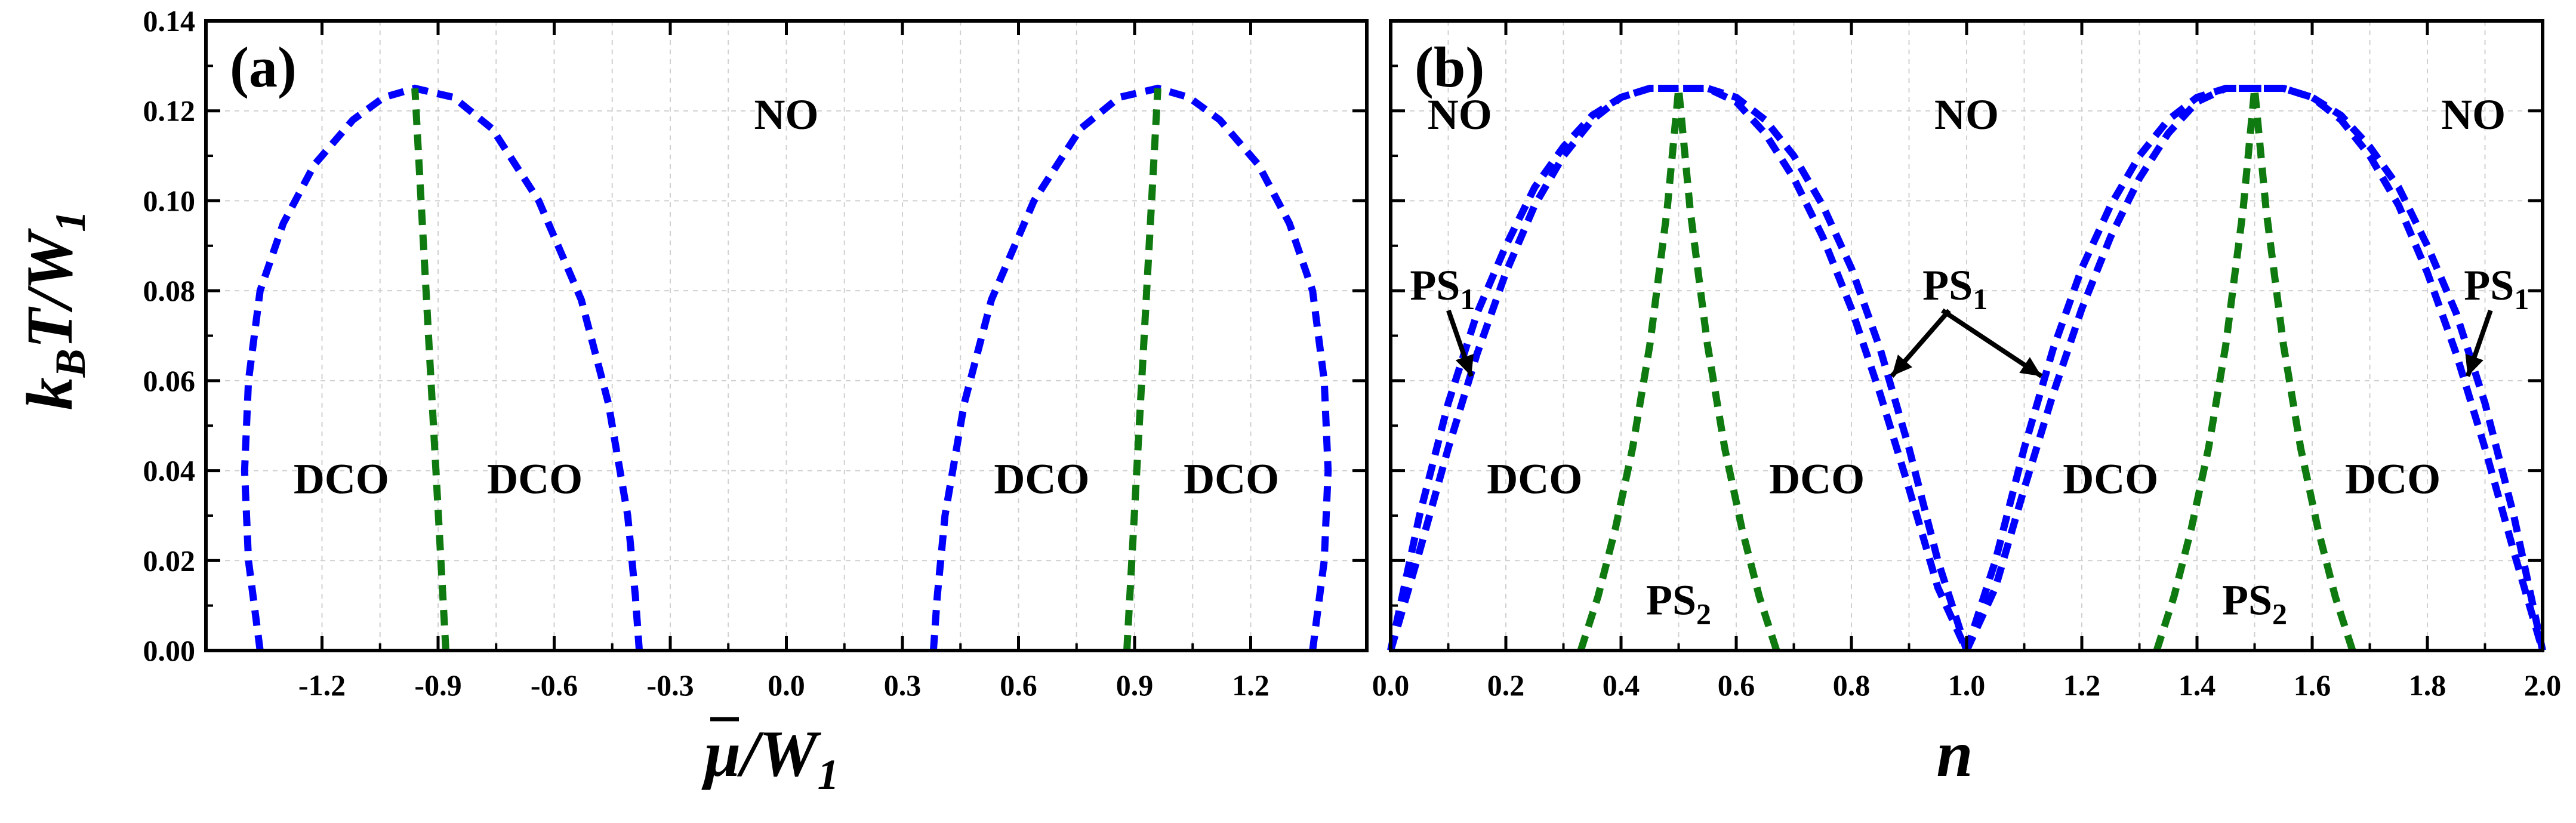 This screenshot has width=2576, height=823. What do you see at coordinates (169, 650) in the screenshot?
I see `y-tick-label: 0.00` at bounding box center [169, 650].